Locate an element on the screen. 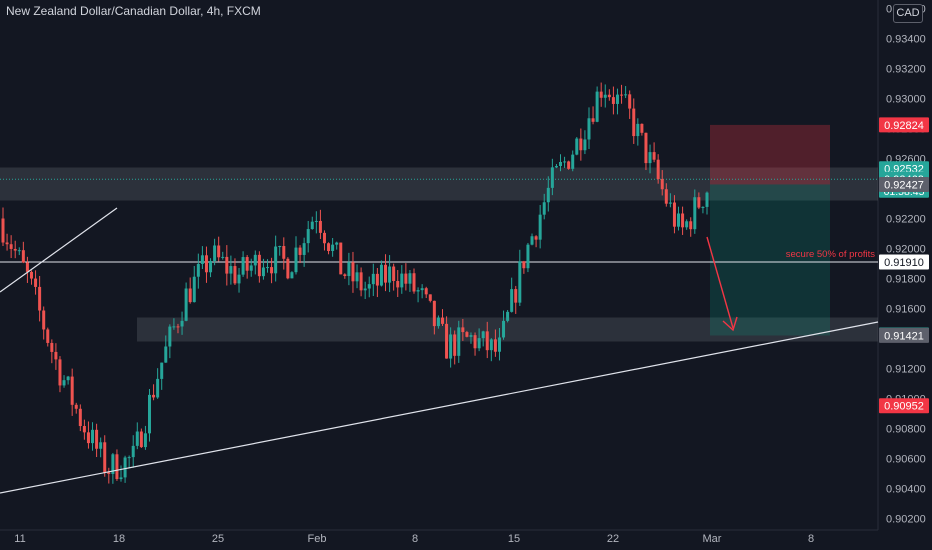  price-label-text: 0.90952 is located at coordinates (904, 407).